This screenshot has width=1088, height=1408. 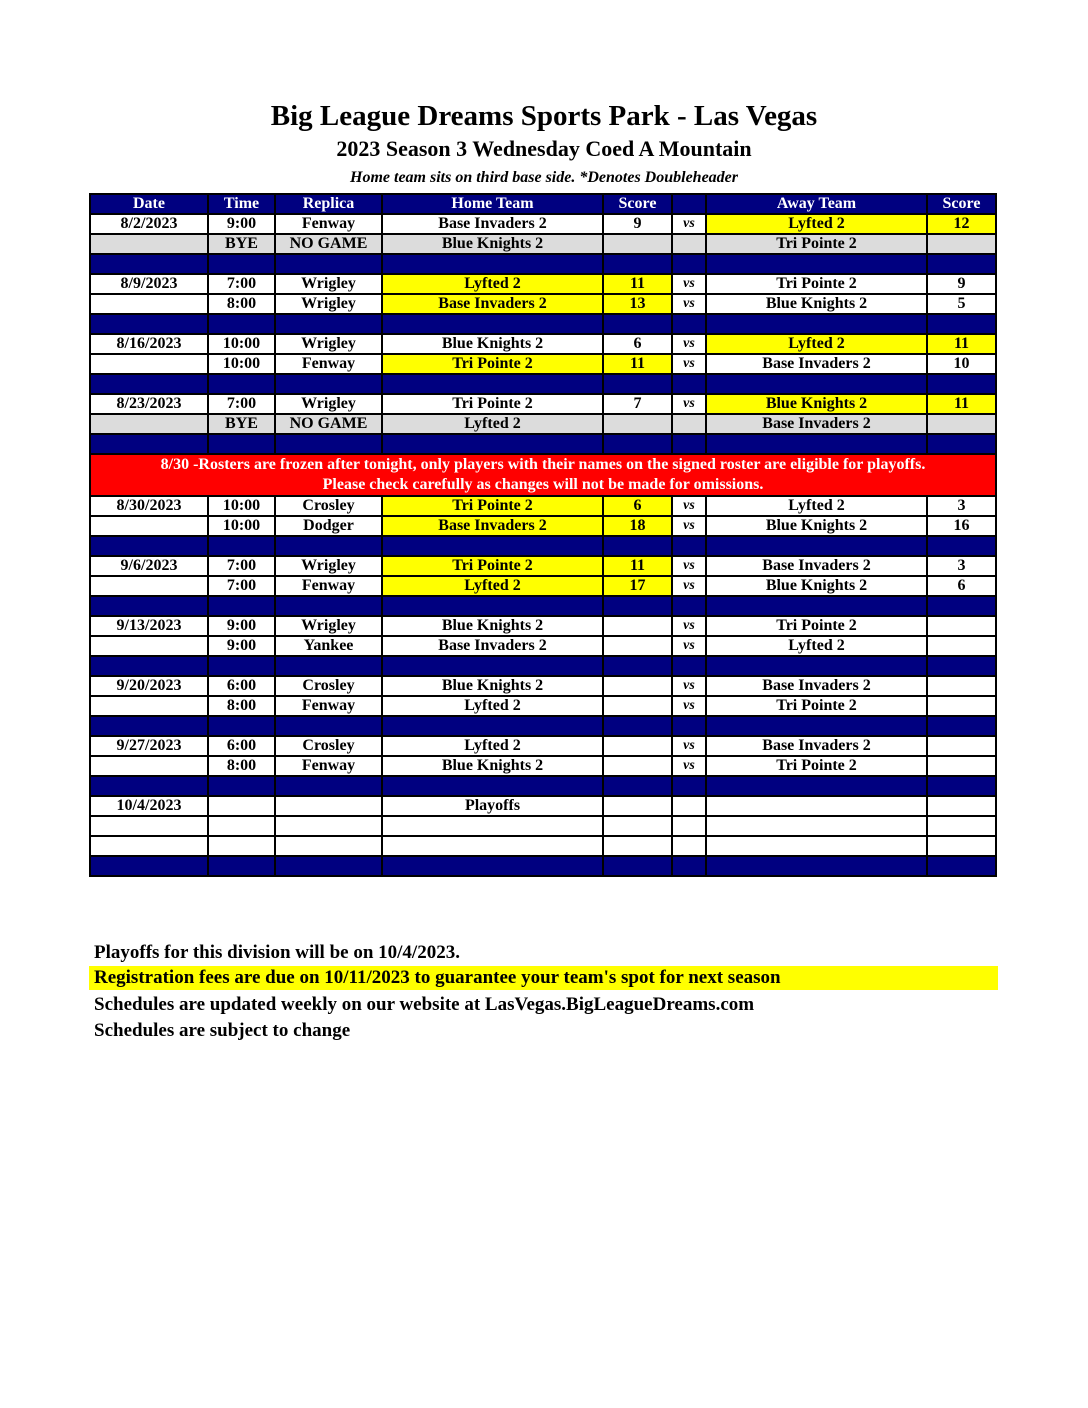 I want to click on away-score-cell: 3, so click(x=961, y=506).